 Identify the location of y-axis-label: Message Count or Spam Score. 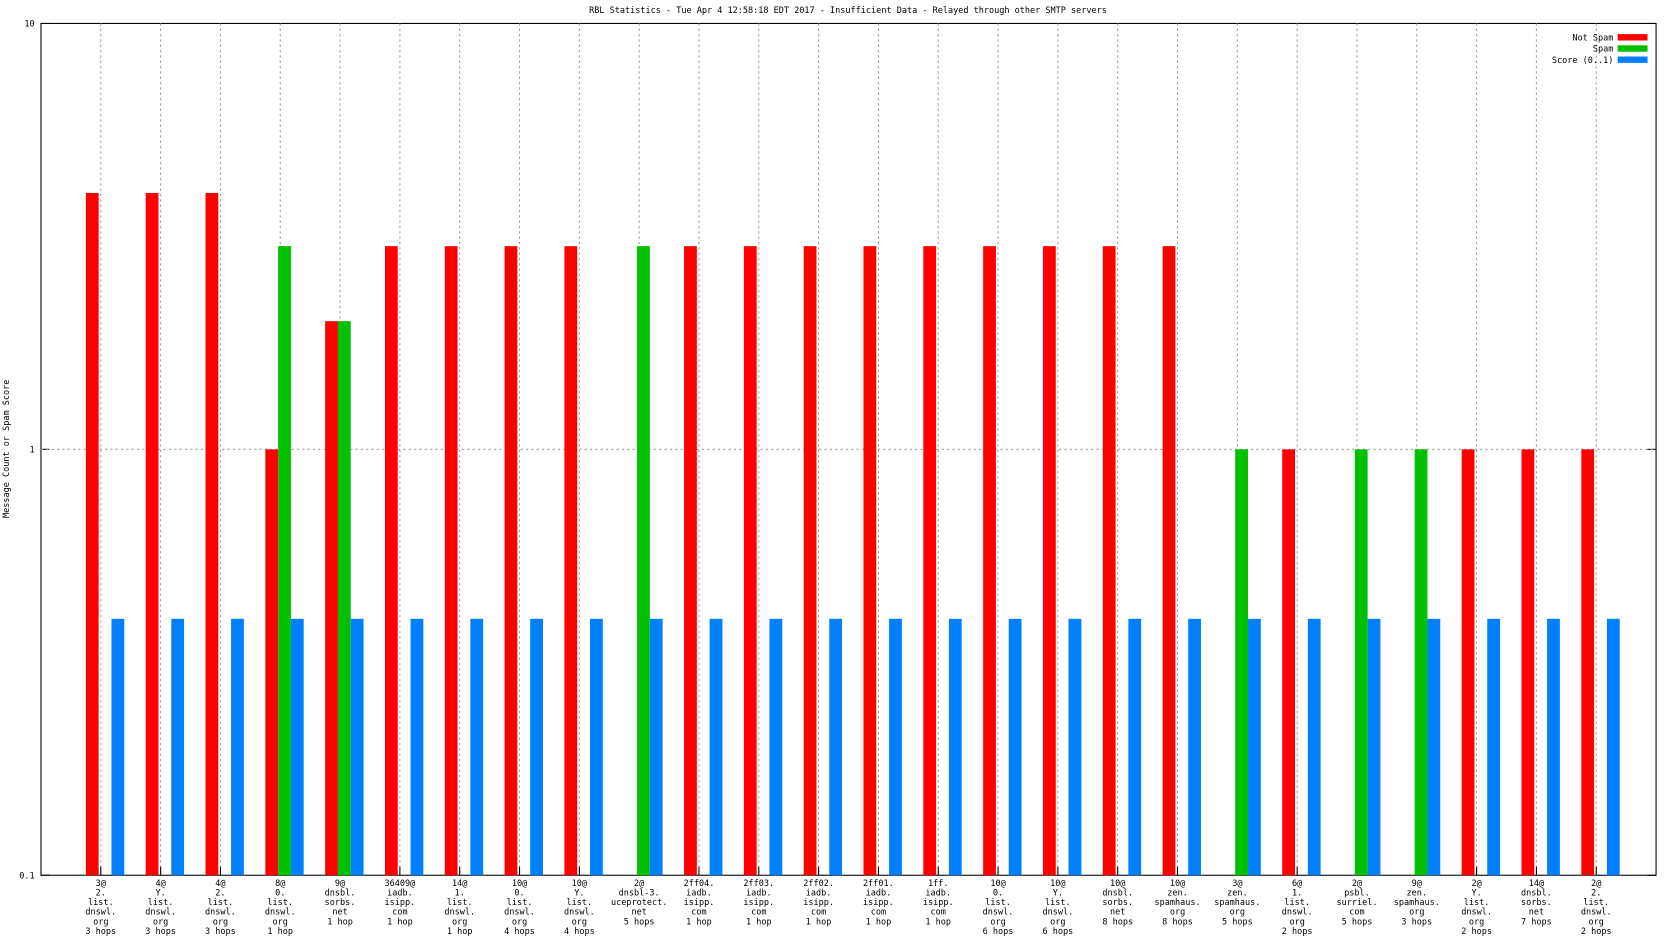
(7, 449).